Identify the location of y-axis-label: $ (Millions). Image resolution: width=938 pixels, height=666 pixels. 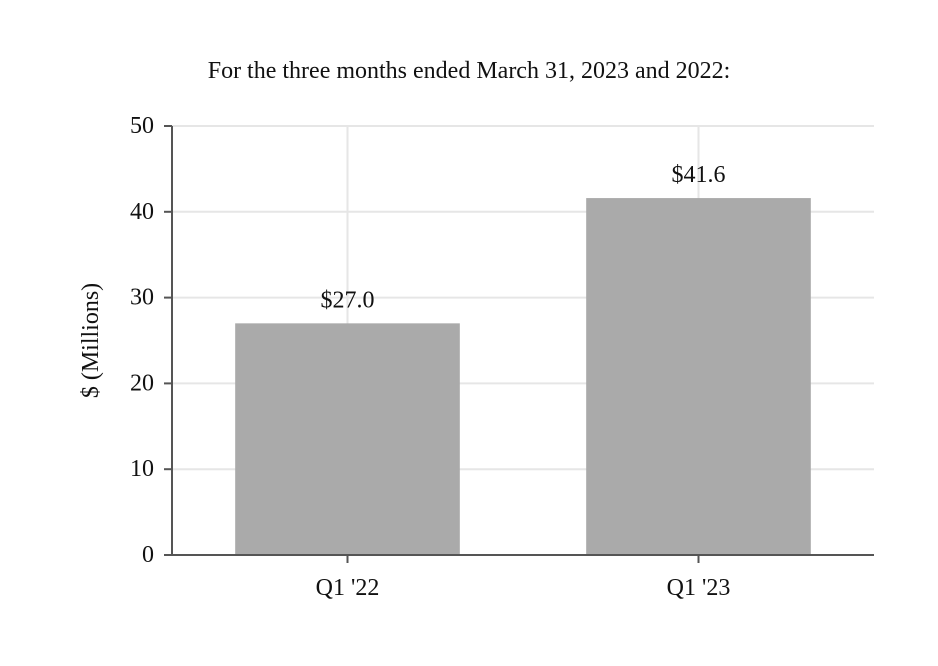
(91, 340).